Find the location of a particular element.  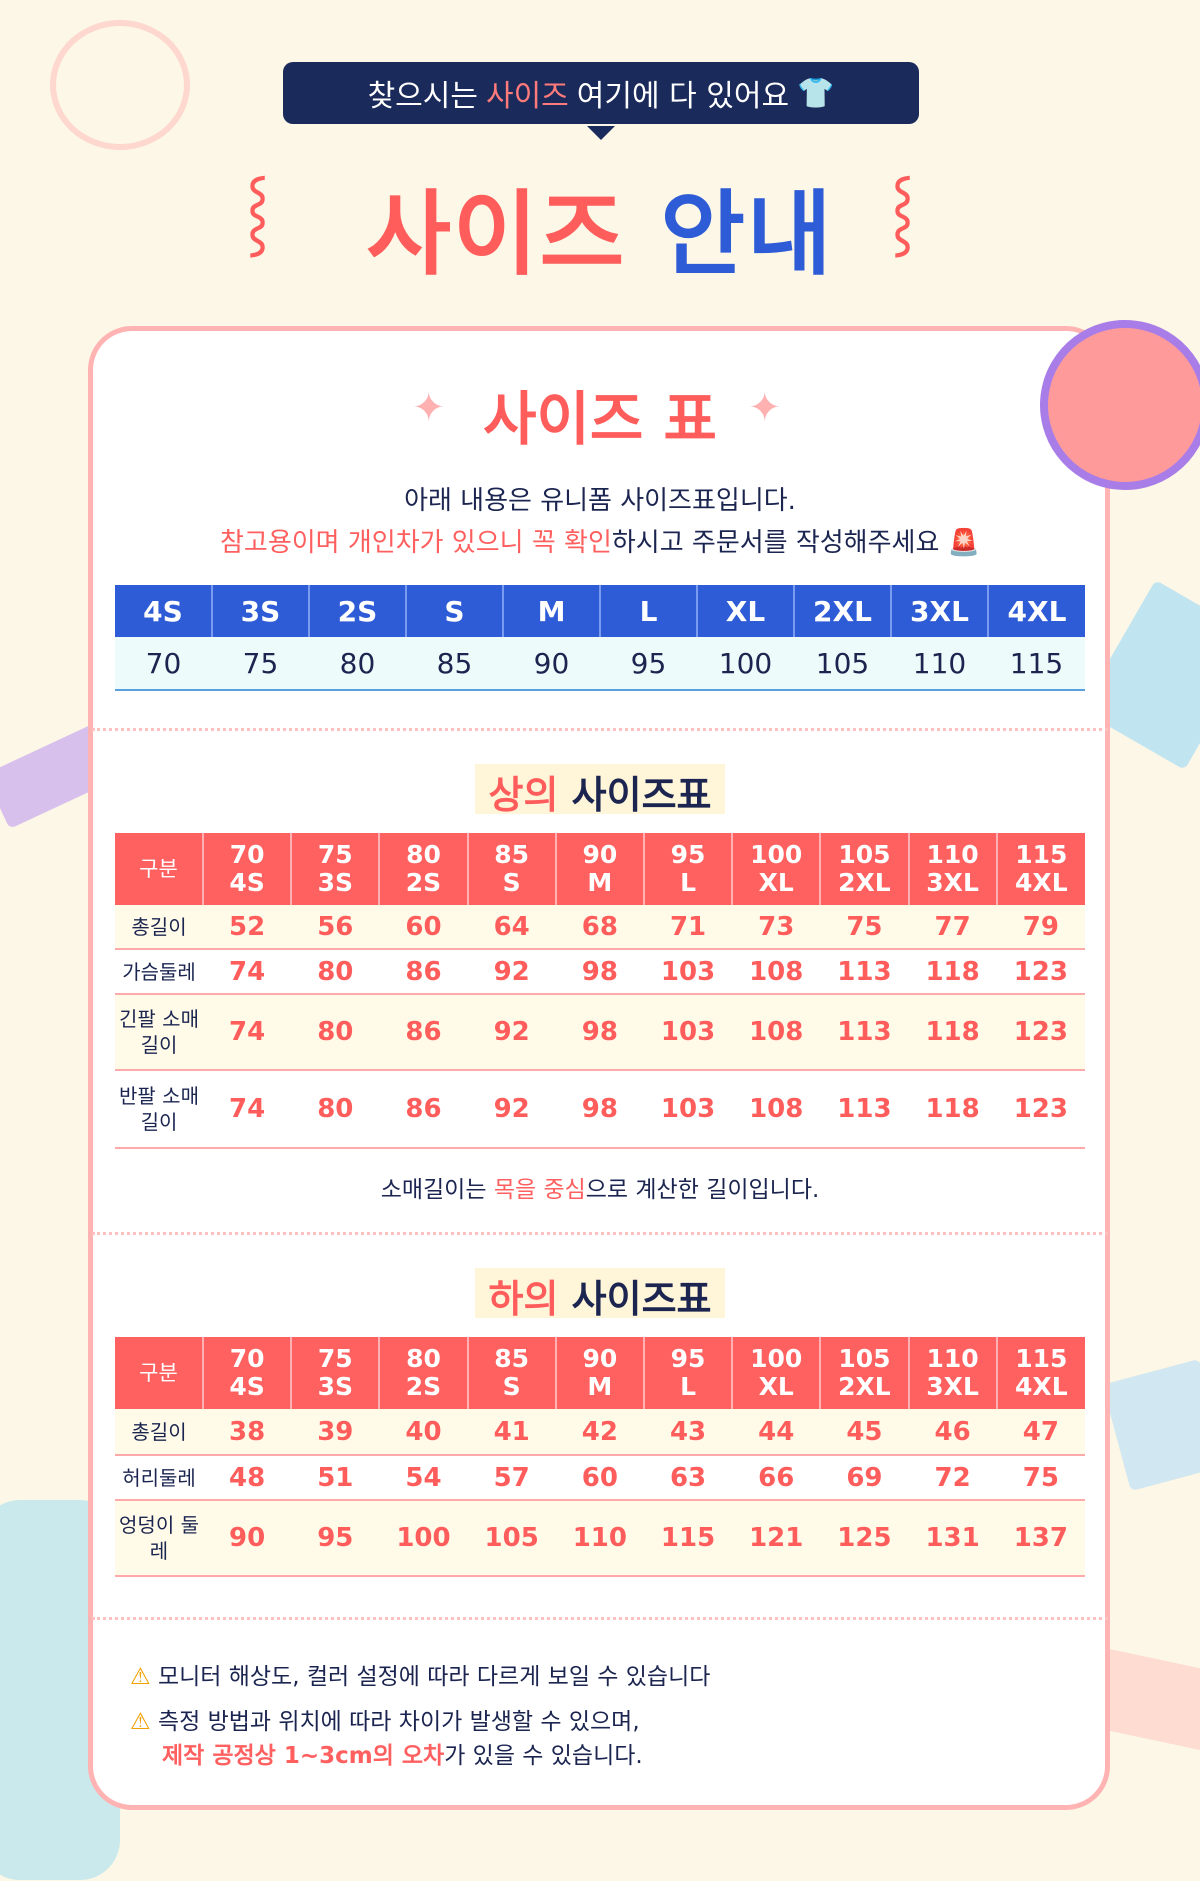

header-number: 85 is located at coordinates (512, 1358).